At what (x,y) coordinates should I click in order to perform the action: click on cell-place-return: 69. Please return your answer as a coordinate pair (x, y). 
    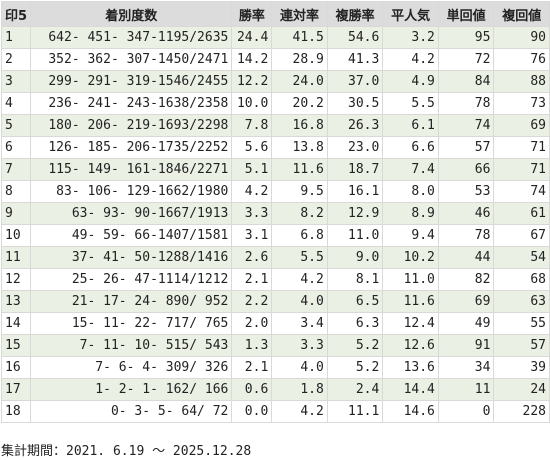
    Looking at the image, I should click on (521, 125).